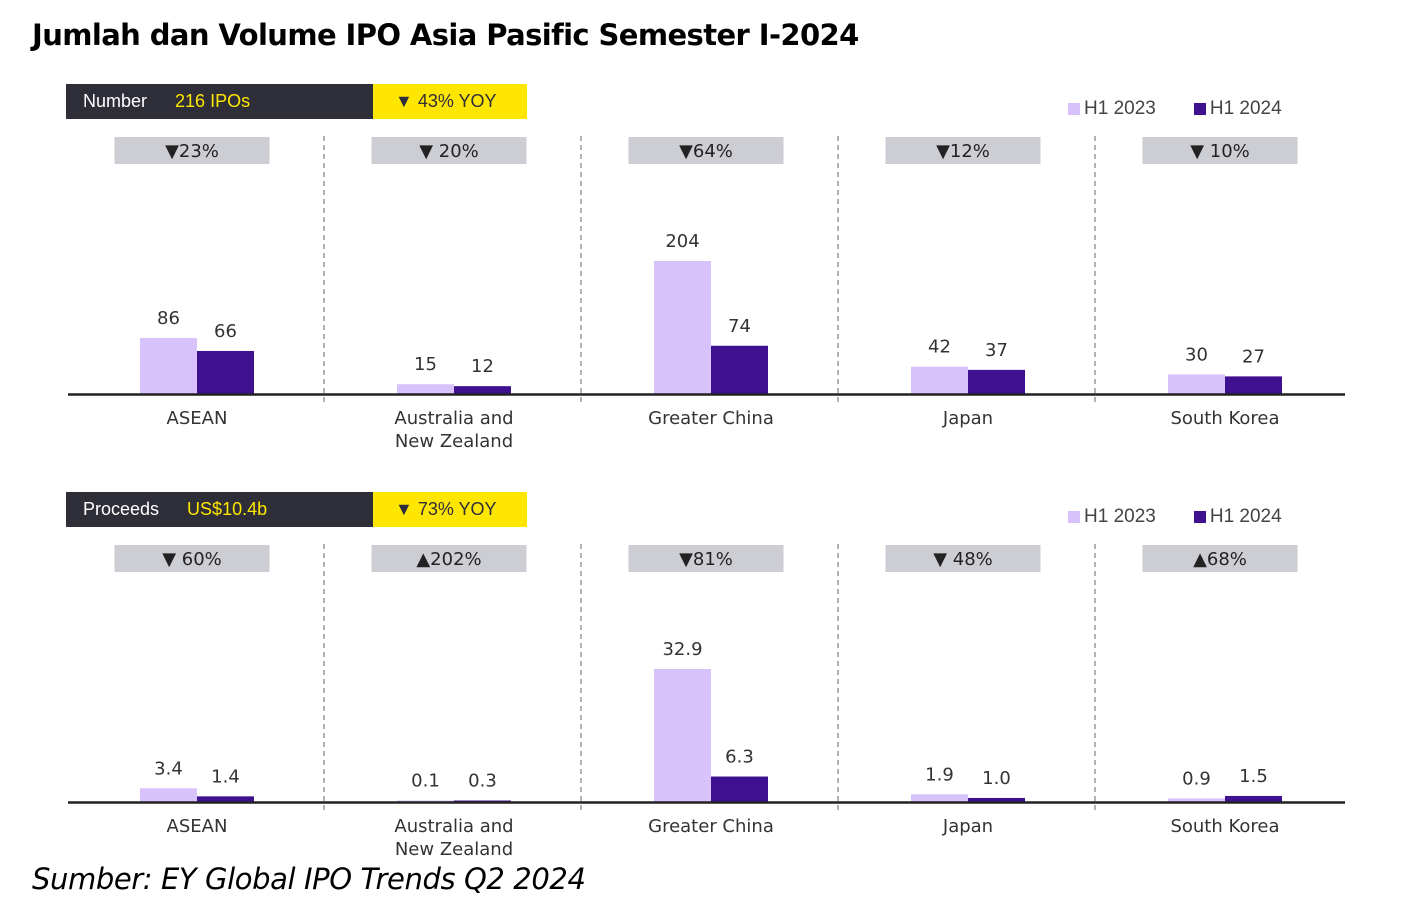 Image resolution: width=1416 pixels, height=920 pixels. What do you see at coordinates (121, 509) in the screenshot?
I see `header-metric: Proceeds` at bounding box center [121, 509].